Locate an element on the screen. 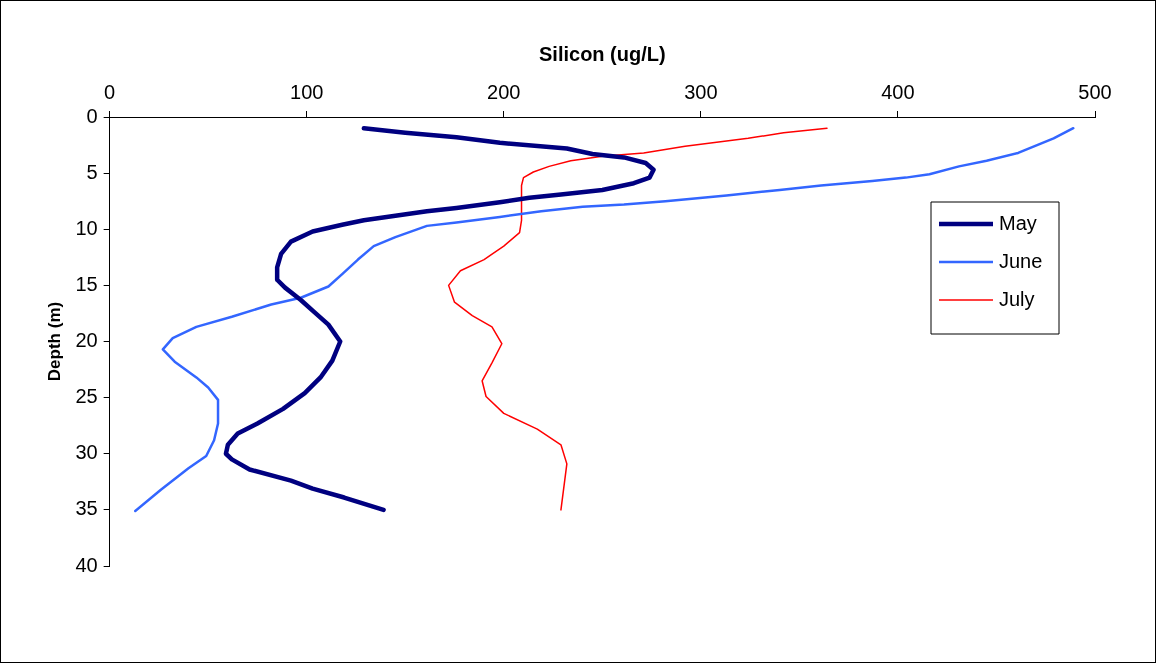 The width and height of the screenshot is (1156, 663). x-tick-label: 500 is located at coordinates (1095, 91).